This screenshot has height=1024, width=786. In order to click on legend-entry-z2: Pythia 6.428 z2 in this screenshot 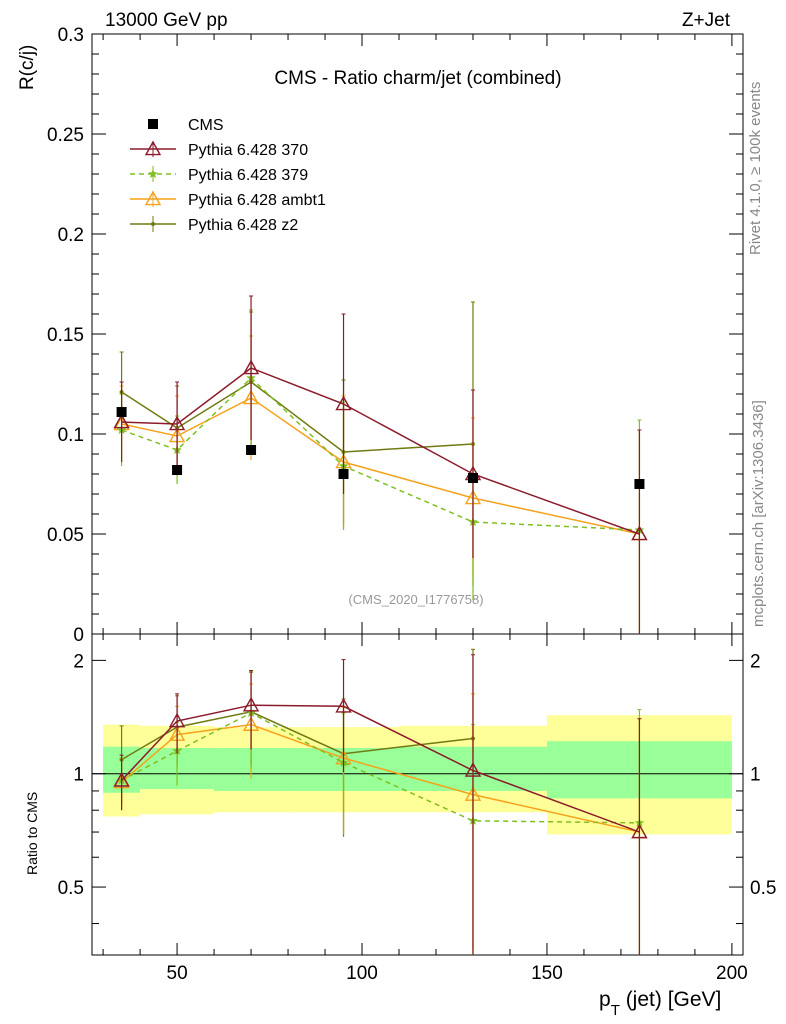, I will do `click(214, 225)`.